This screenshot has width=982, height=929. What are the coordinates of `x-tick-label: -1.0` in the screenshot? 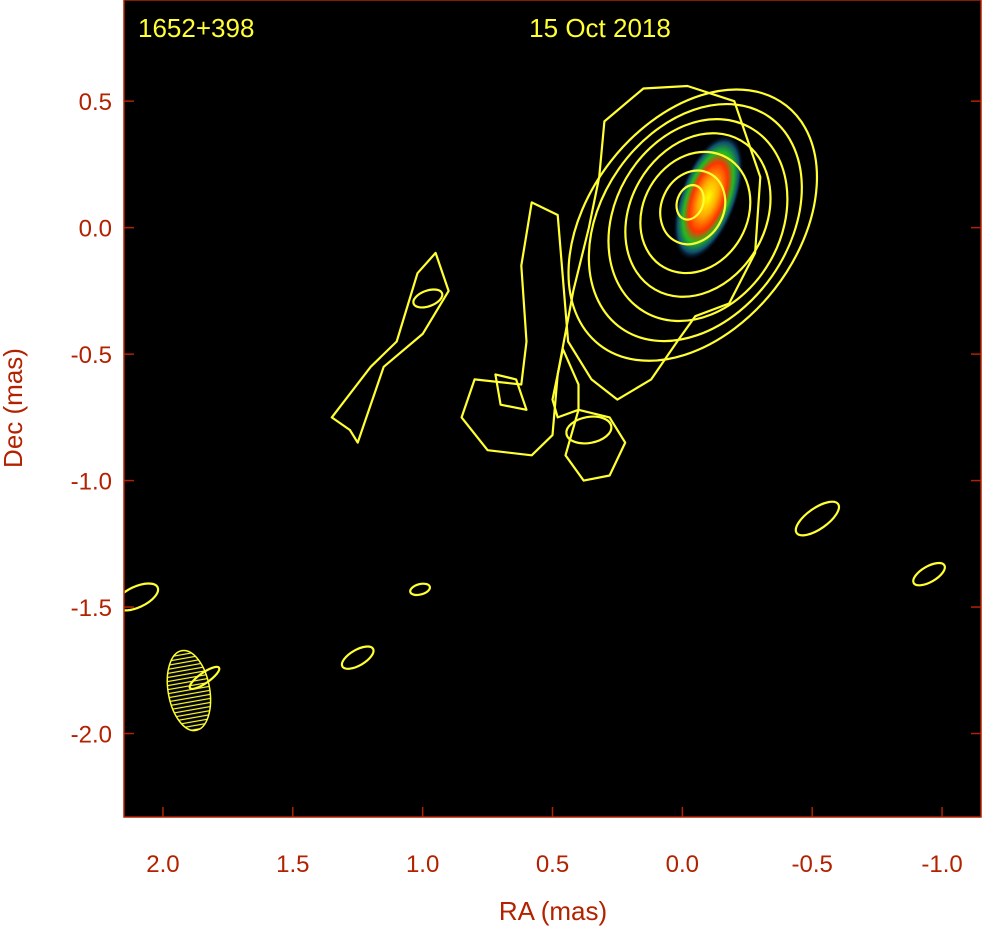 It's located at (941, 864).